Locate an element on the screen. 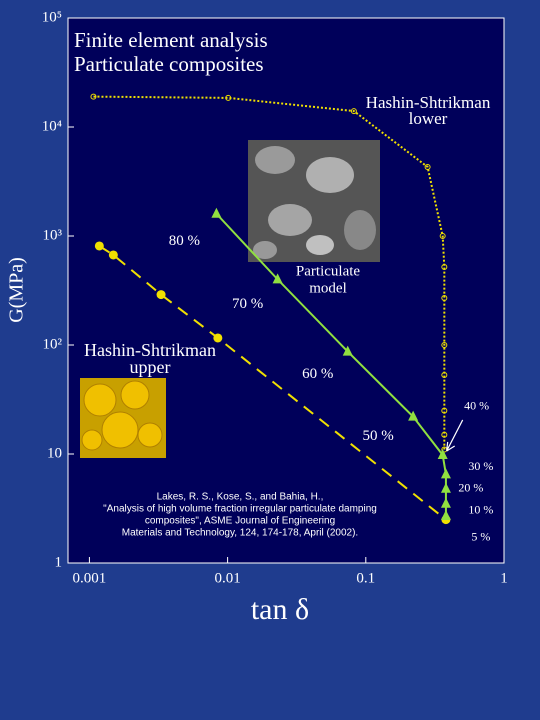 The height and width of the screenshot is (720, 540). point-label: 10 % is located at coordinates (480, 509).